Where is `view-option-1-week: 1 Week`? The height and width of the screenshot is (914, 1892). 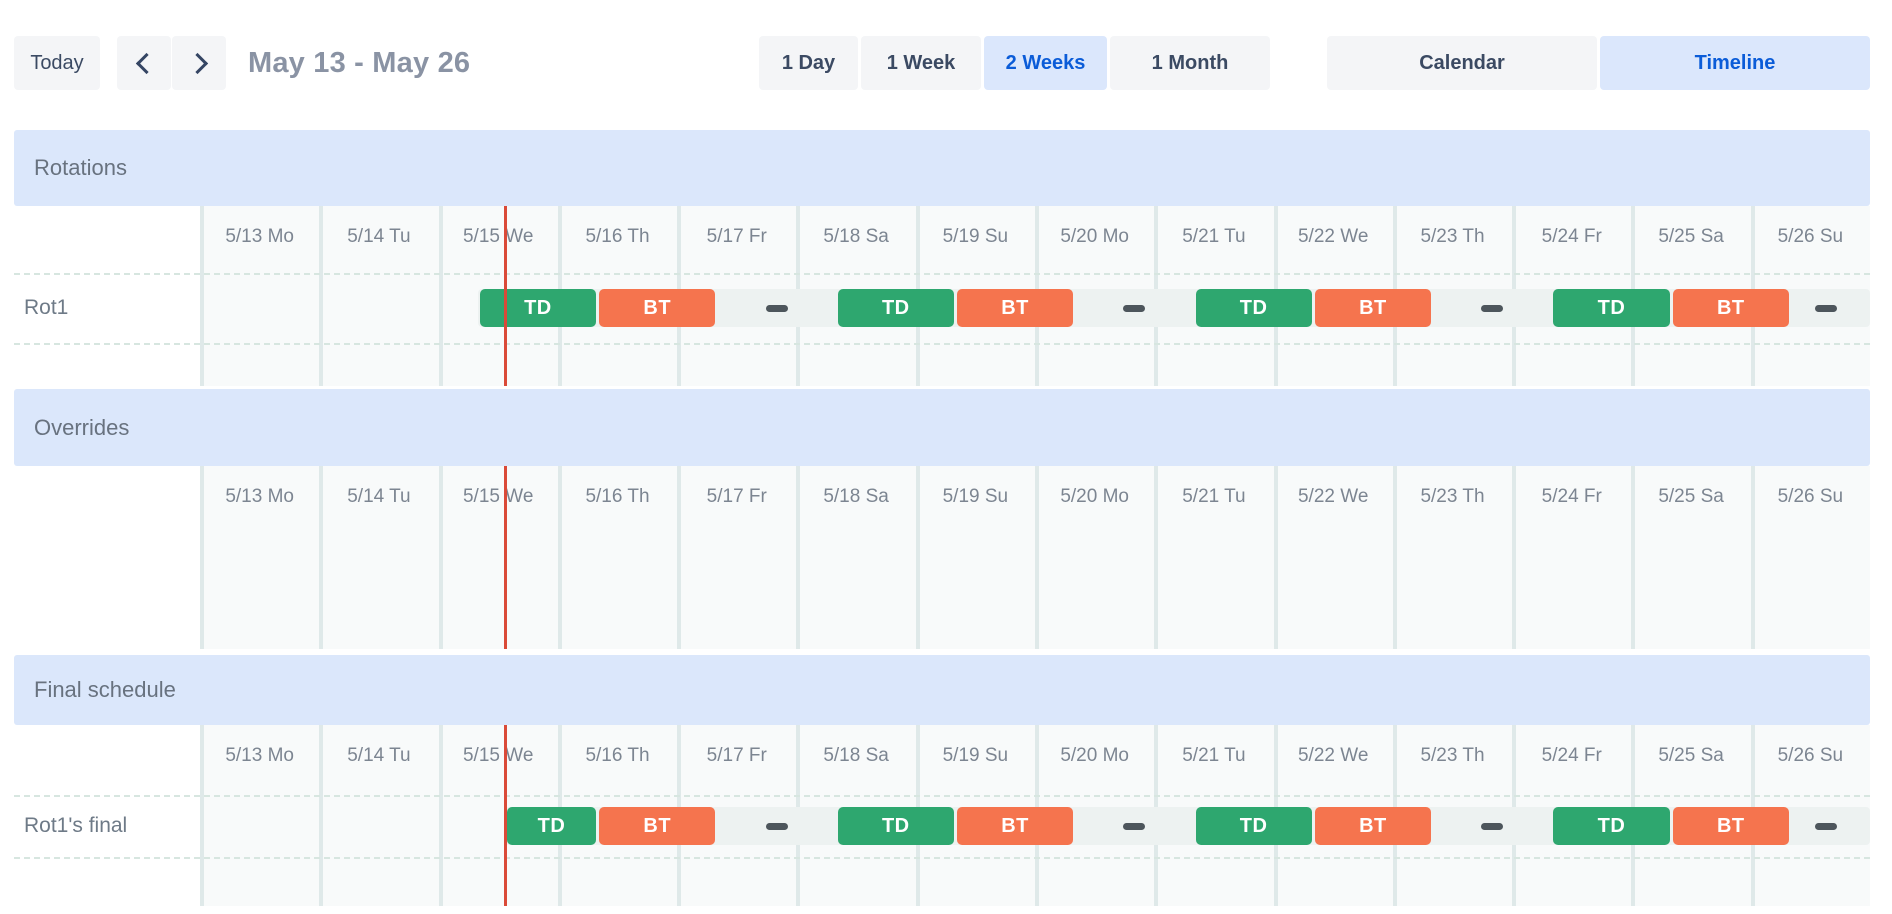 view-option-1-week: 1 Week is located at coordinates (921, 63).